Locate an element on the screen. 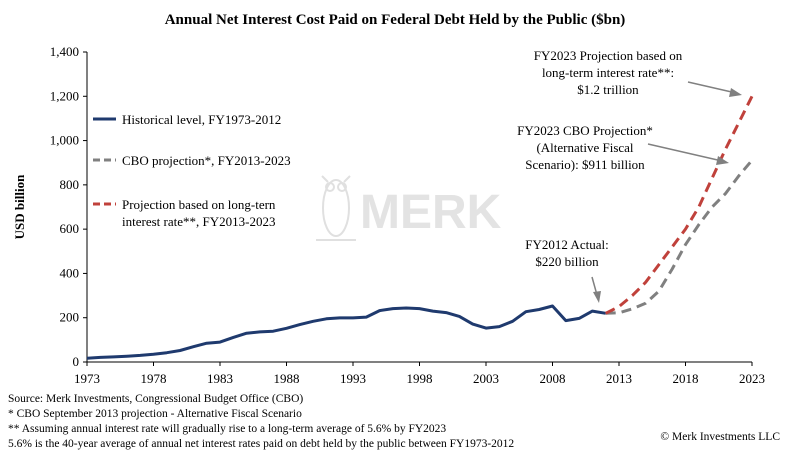 Image resolution: width=790 pixels, height=461 pixels. annotation-longterm-line-3: $1.2 trillion is located at coordinates (608, 89).